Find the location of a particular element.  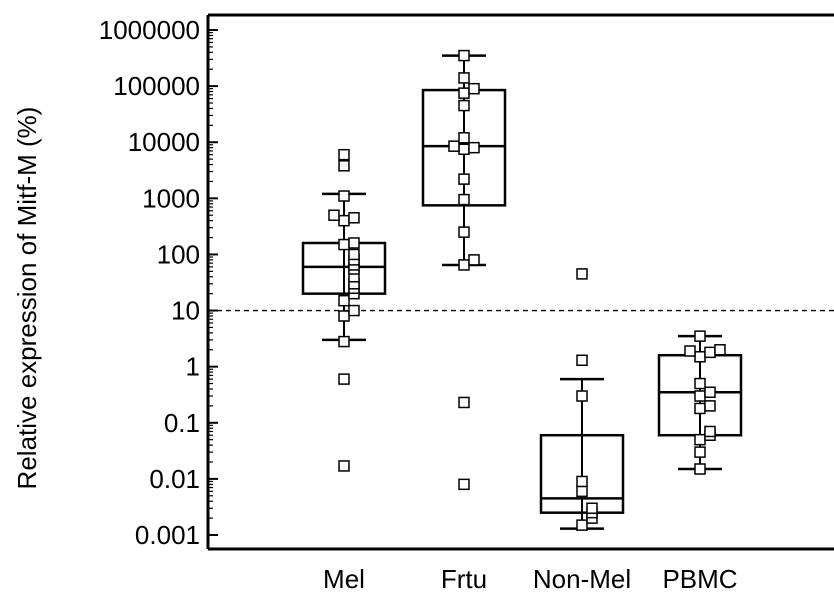

x-tick-label: PBMC is located at coordinates (699, 579).